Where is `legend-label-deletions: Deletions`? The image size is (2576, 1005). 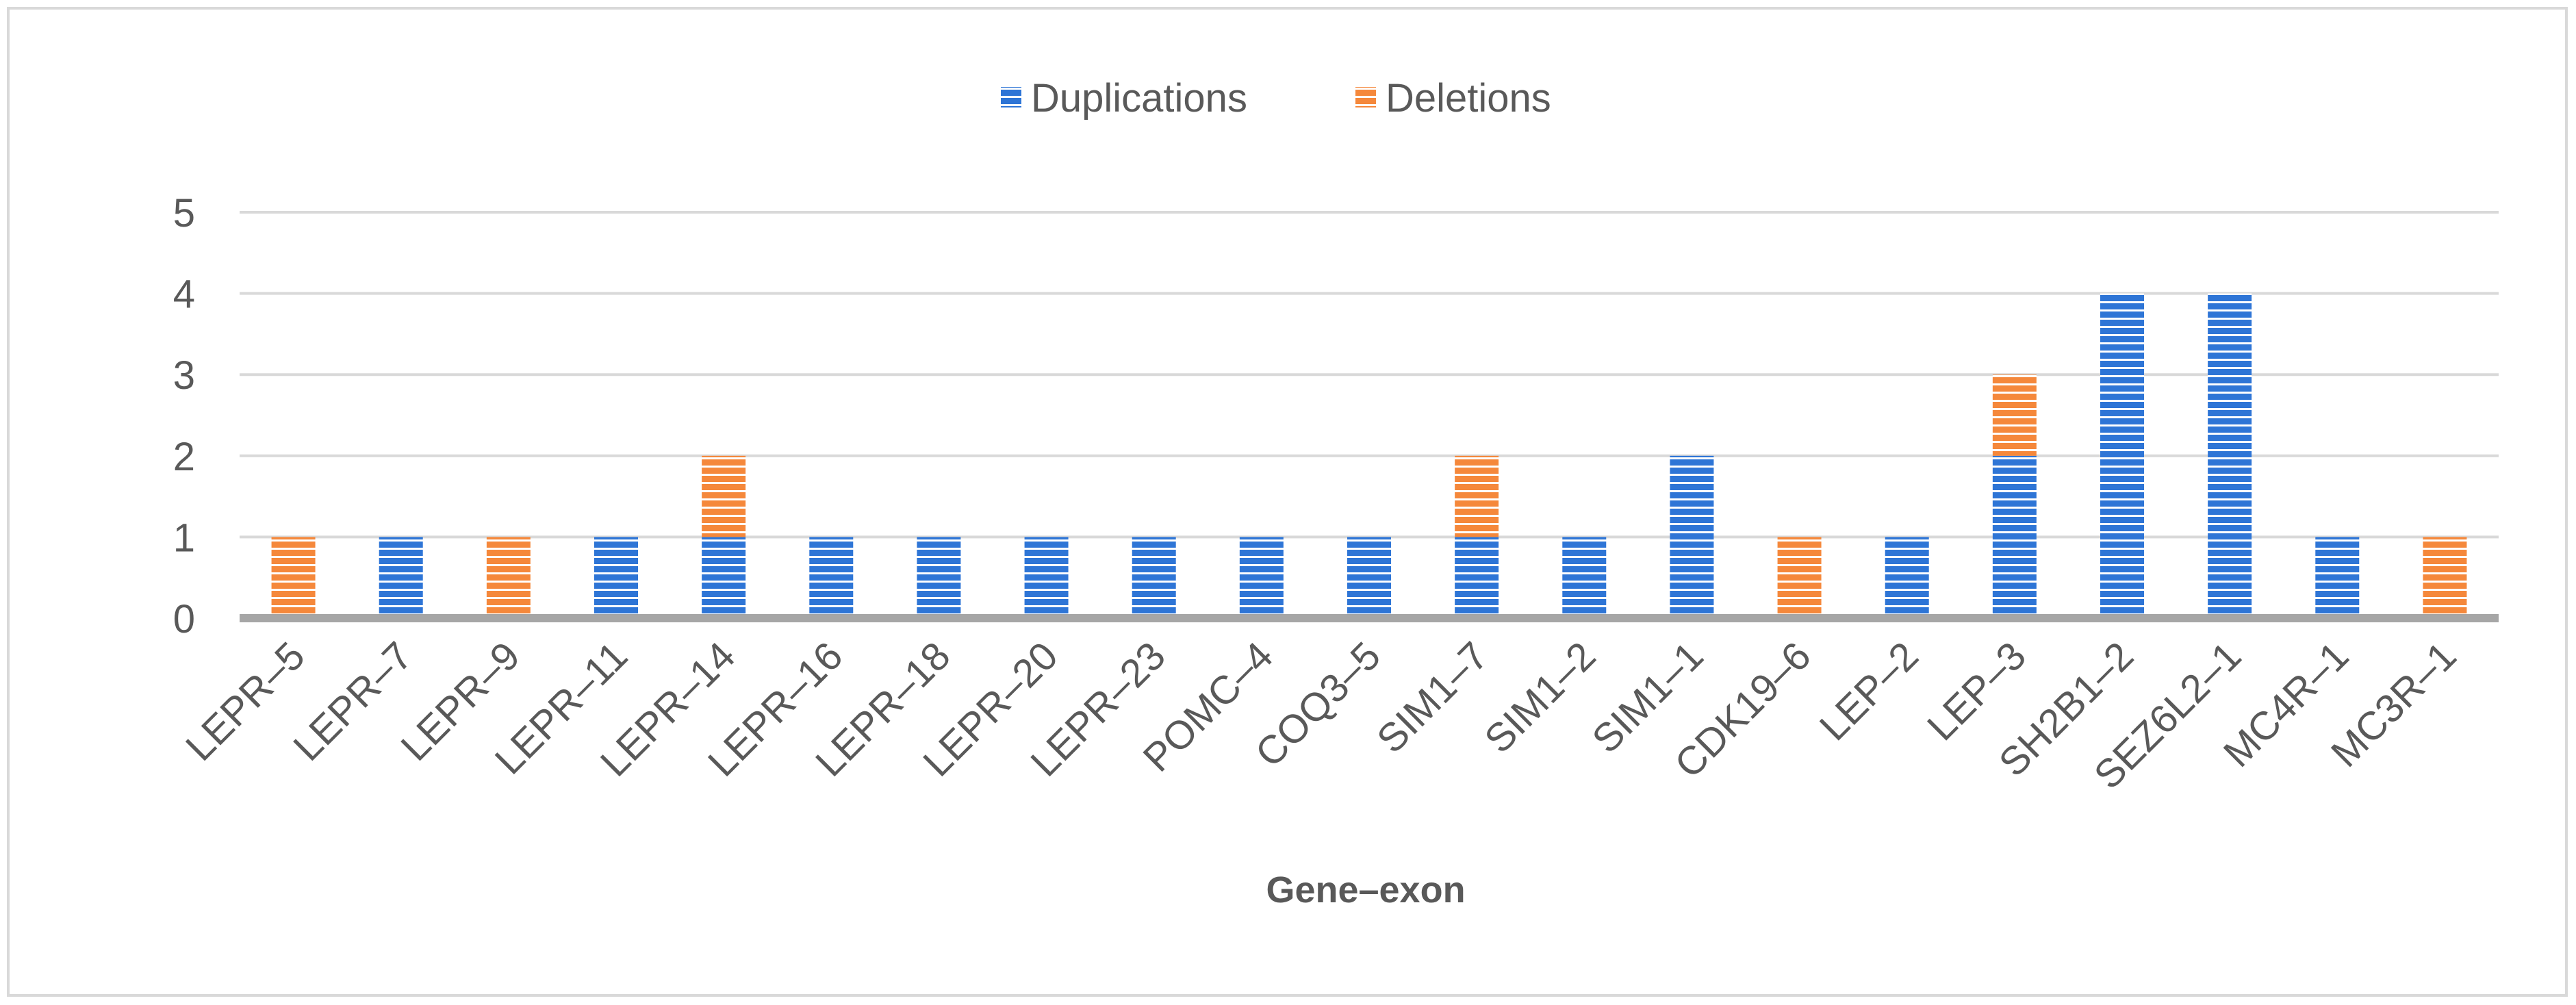 legend-label-deletions: Deletions is located at coordinates (1469, 98).